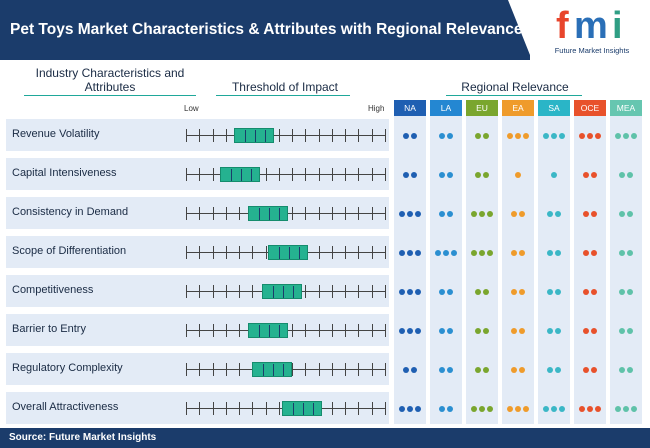  I want to click on impact-box-competitiveness, so click(282, 291).